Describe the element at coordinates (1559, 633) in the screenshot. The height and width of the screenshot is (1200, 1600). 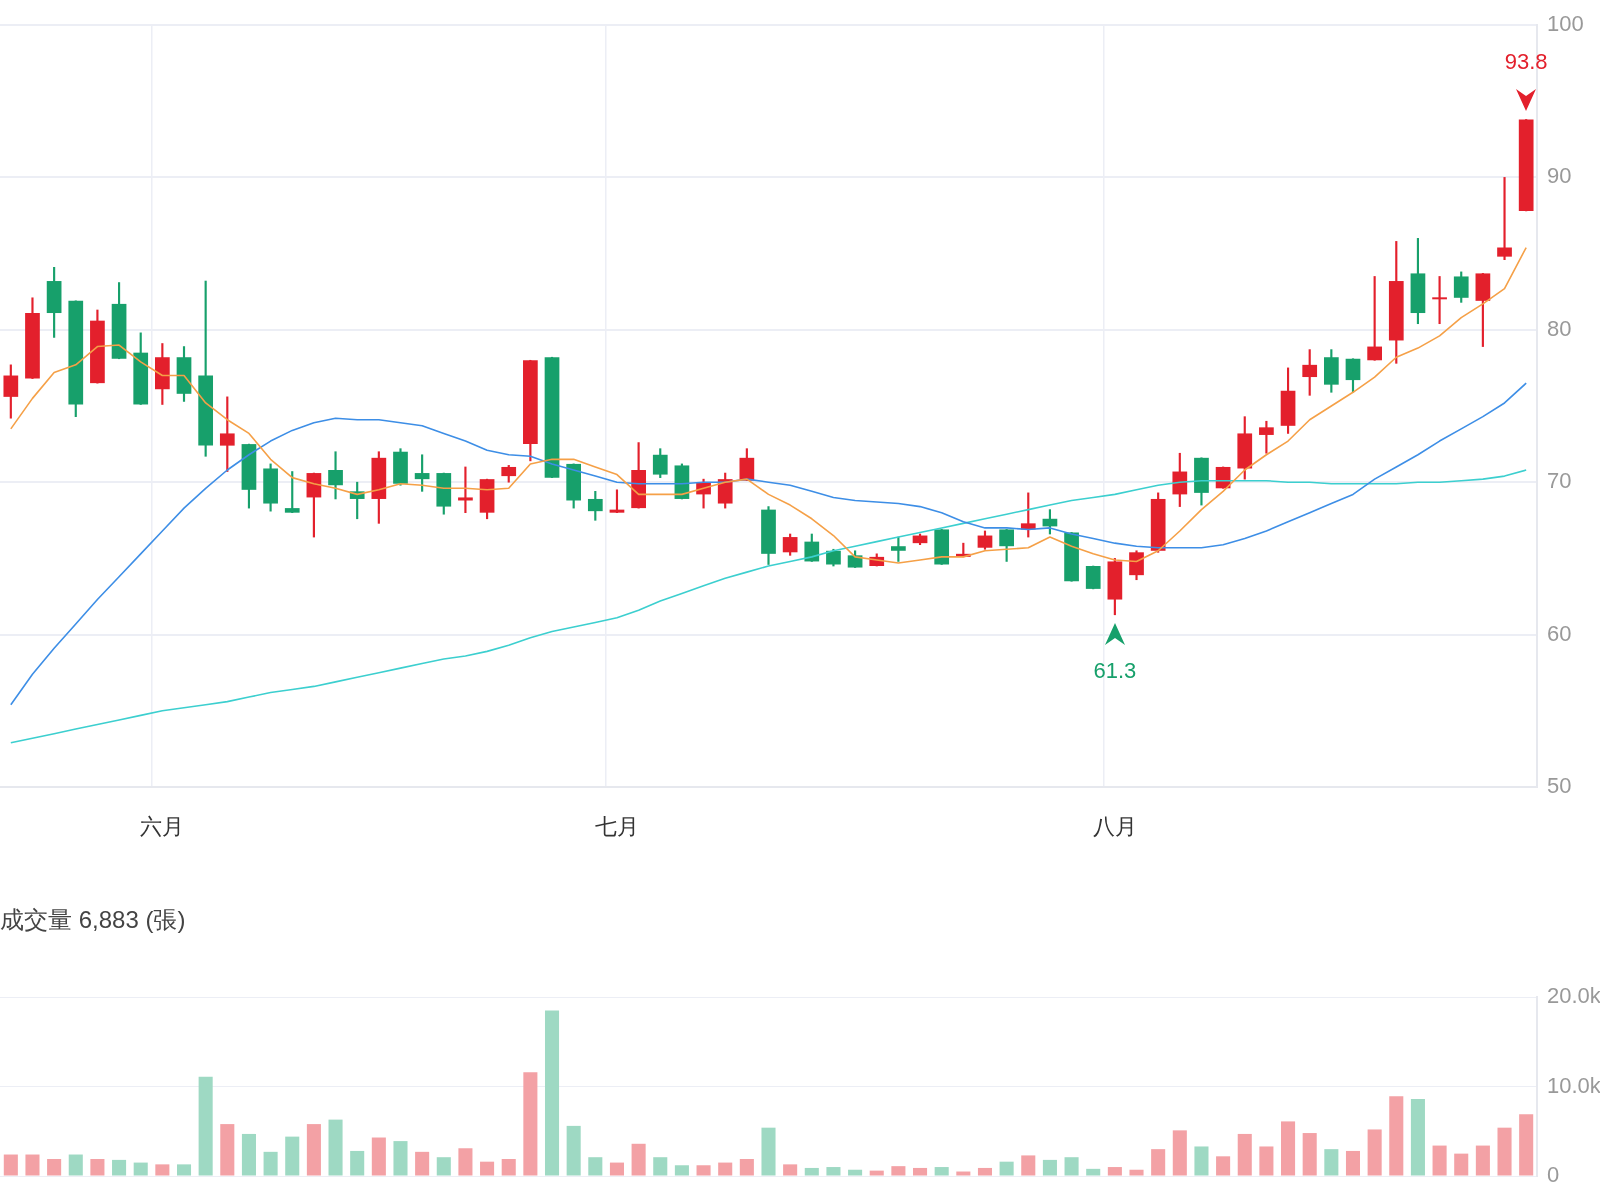
I see `y-tick-label: 60` at that location.